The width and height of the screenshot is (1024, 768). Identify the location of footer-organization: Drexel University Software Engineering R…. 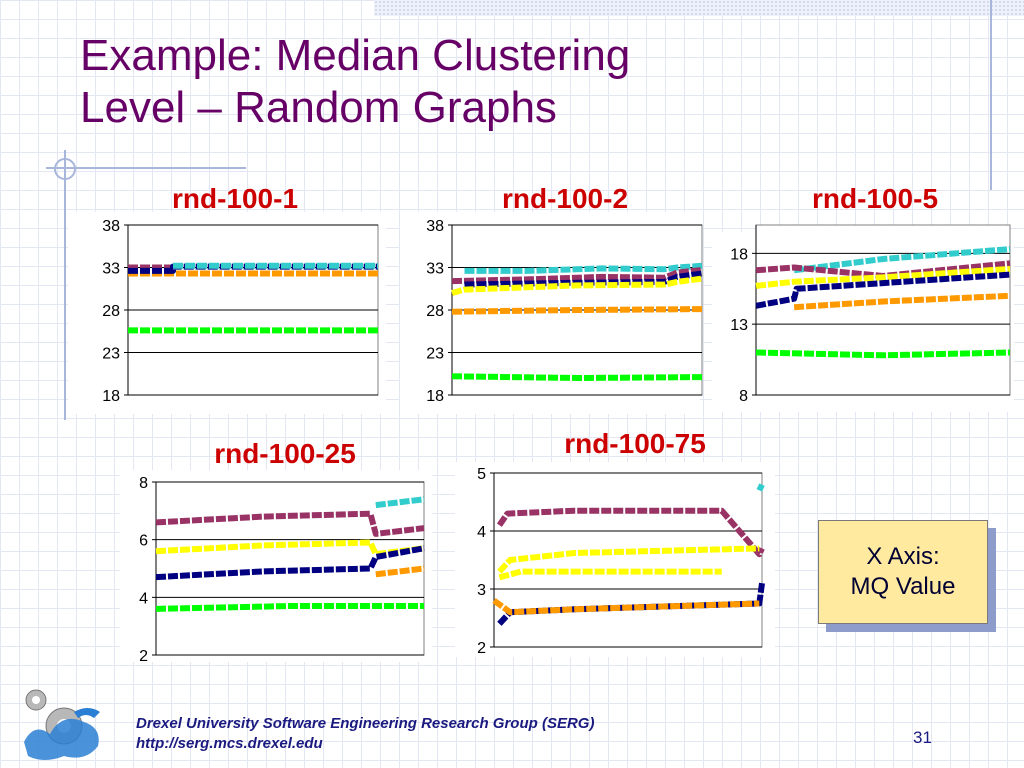
(365, 723).